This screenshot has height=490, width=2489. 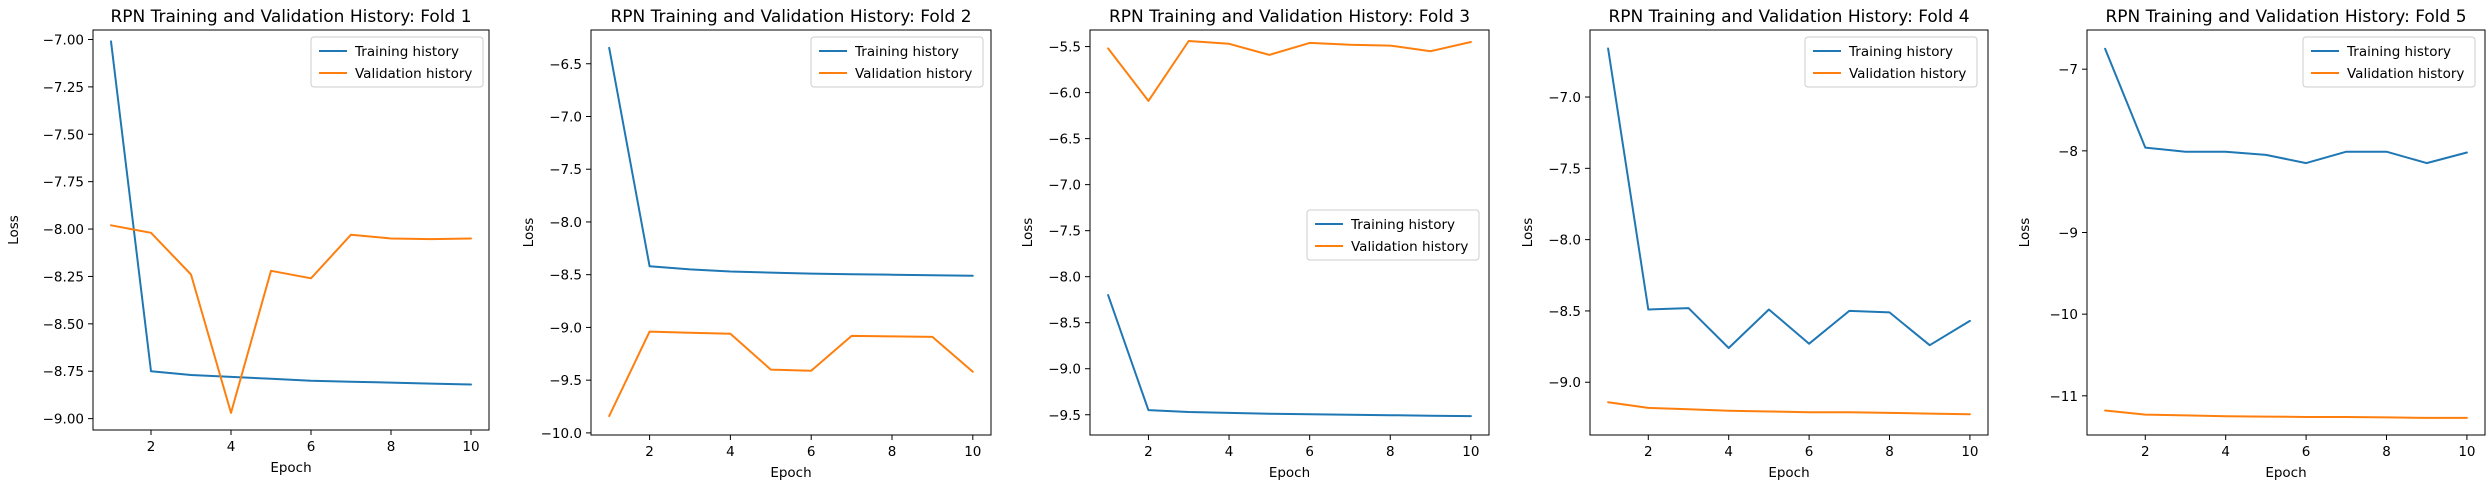 I want to click on y-tick-label: −7, so click(x=2068, y=70).